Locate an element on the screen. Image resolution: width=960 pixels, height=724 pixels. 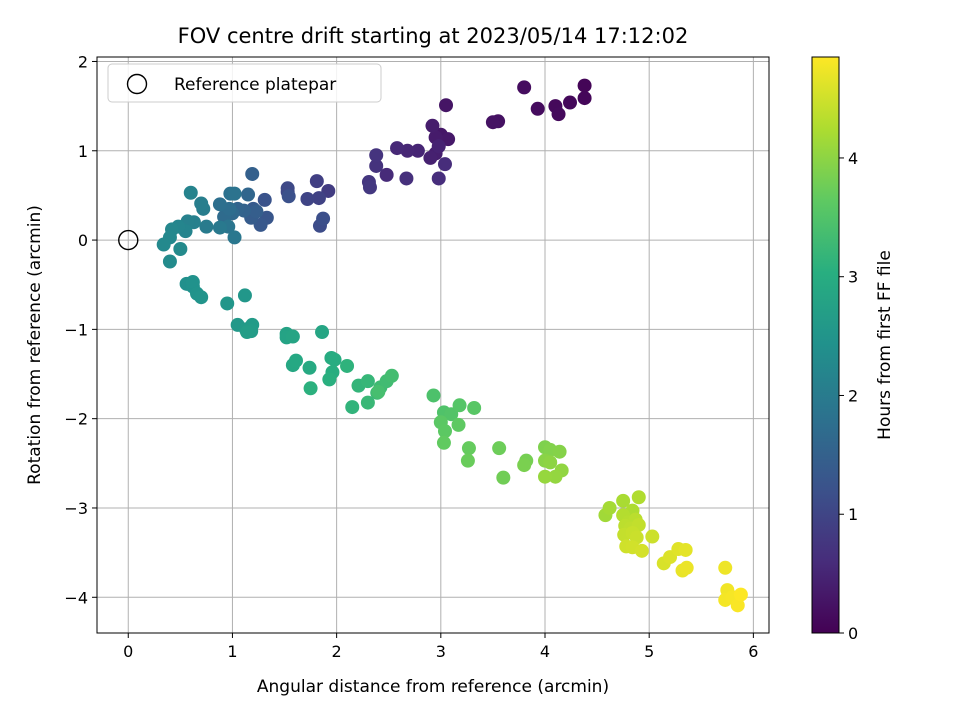
x-tick-label: 6 is located at coordinates (753, 651).